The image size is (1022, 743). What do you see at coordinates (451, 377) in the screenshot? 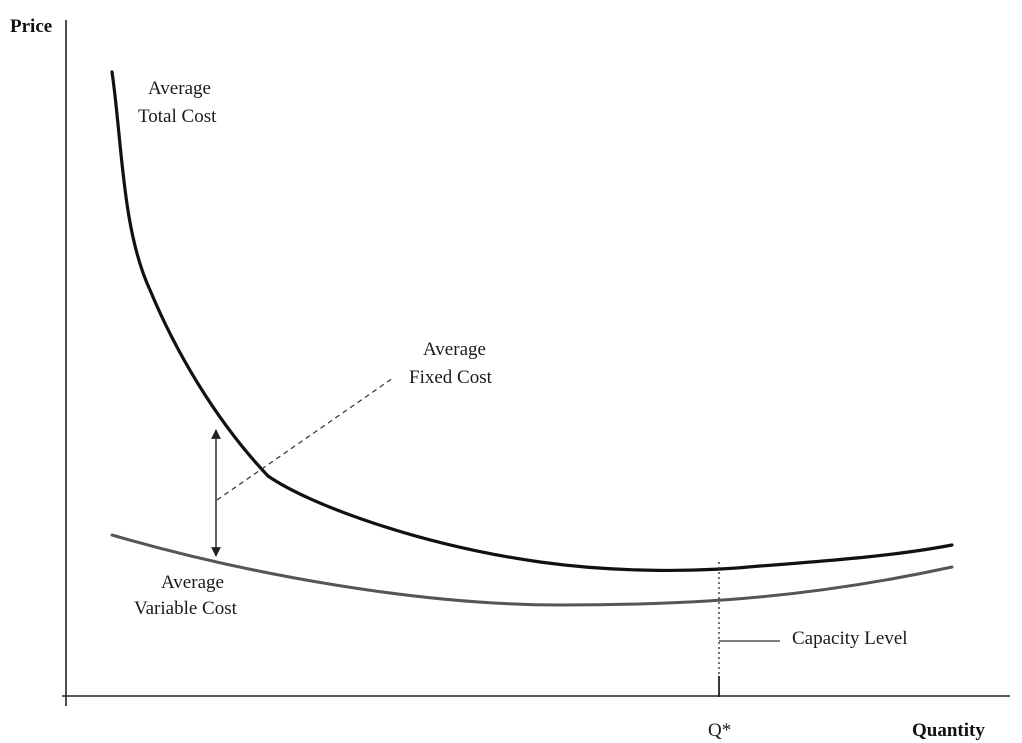
I see `afc-label-line2: Fixed Cost` at bounding box center [451, 377].